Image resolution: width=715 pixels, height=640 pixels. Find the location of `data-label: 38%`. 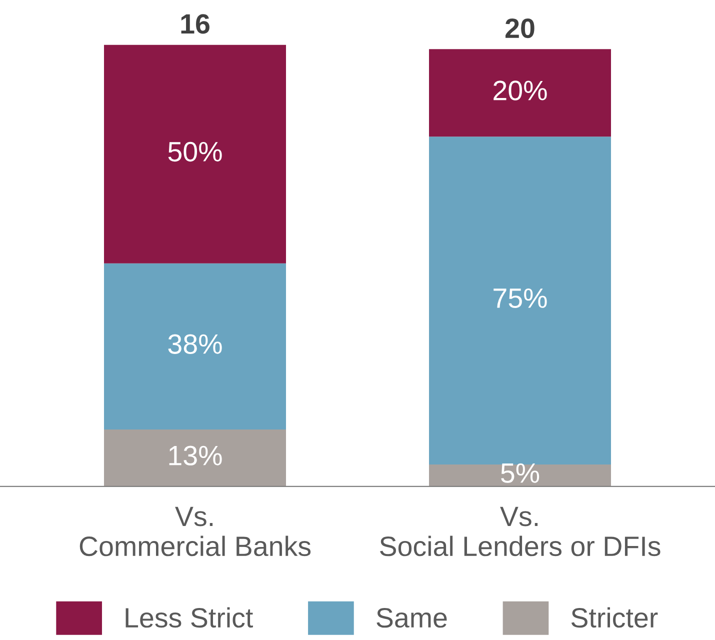

data-label: 38% is located at coordinates (195, 344).